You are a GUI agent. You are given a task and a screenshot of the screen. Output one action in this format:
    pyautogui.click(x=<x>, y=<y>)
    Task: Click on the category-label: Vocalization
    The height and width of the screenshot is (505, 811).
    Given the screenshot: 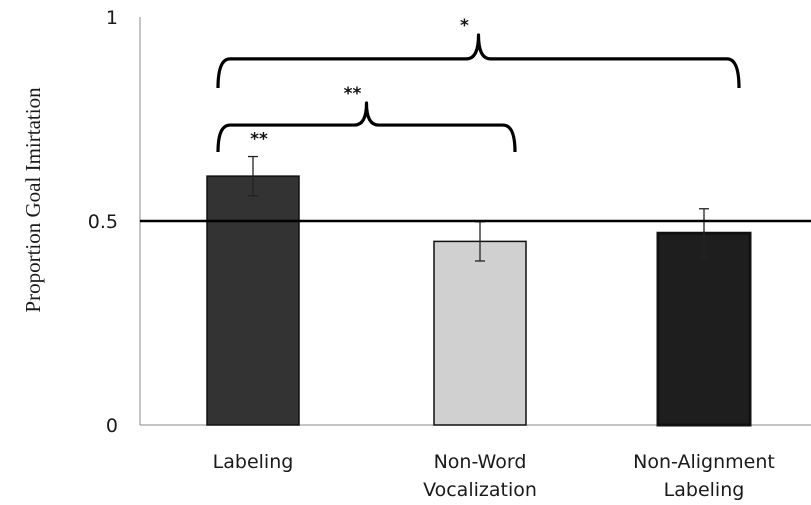 What is the action you would take?
    pyautogui.click(x=480, y=490)
    